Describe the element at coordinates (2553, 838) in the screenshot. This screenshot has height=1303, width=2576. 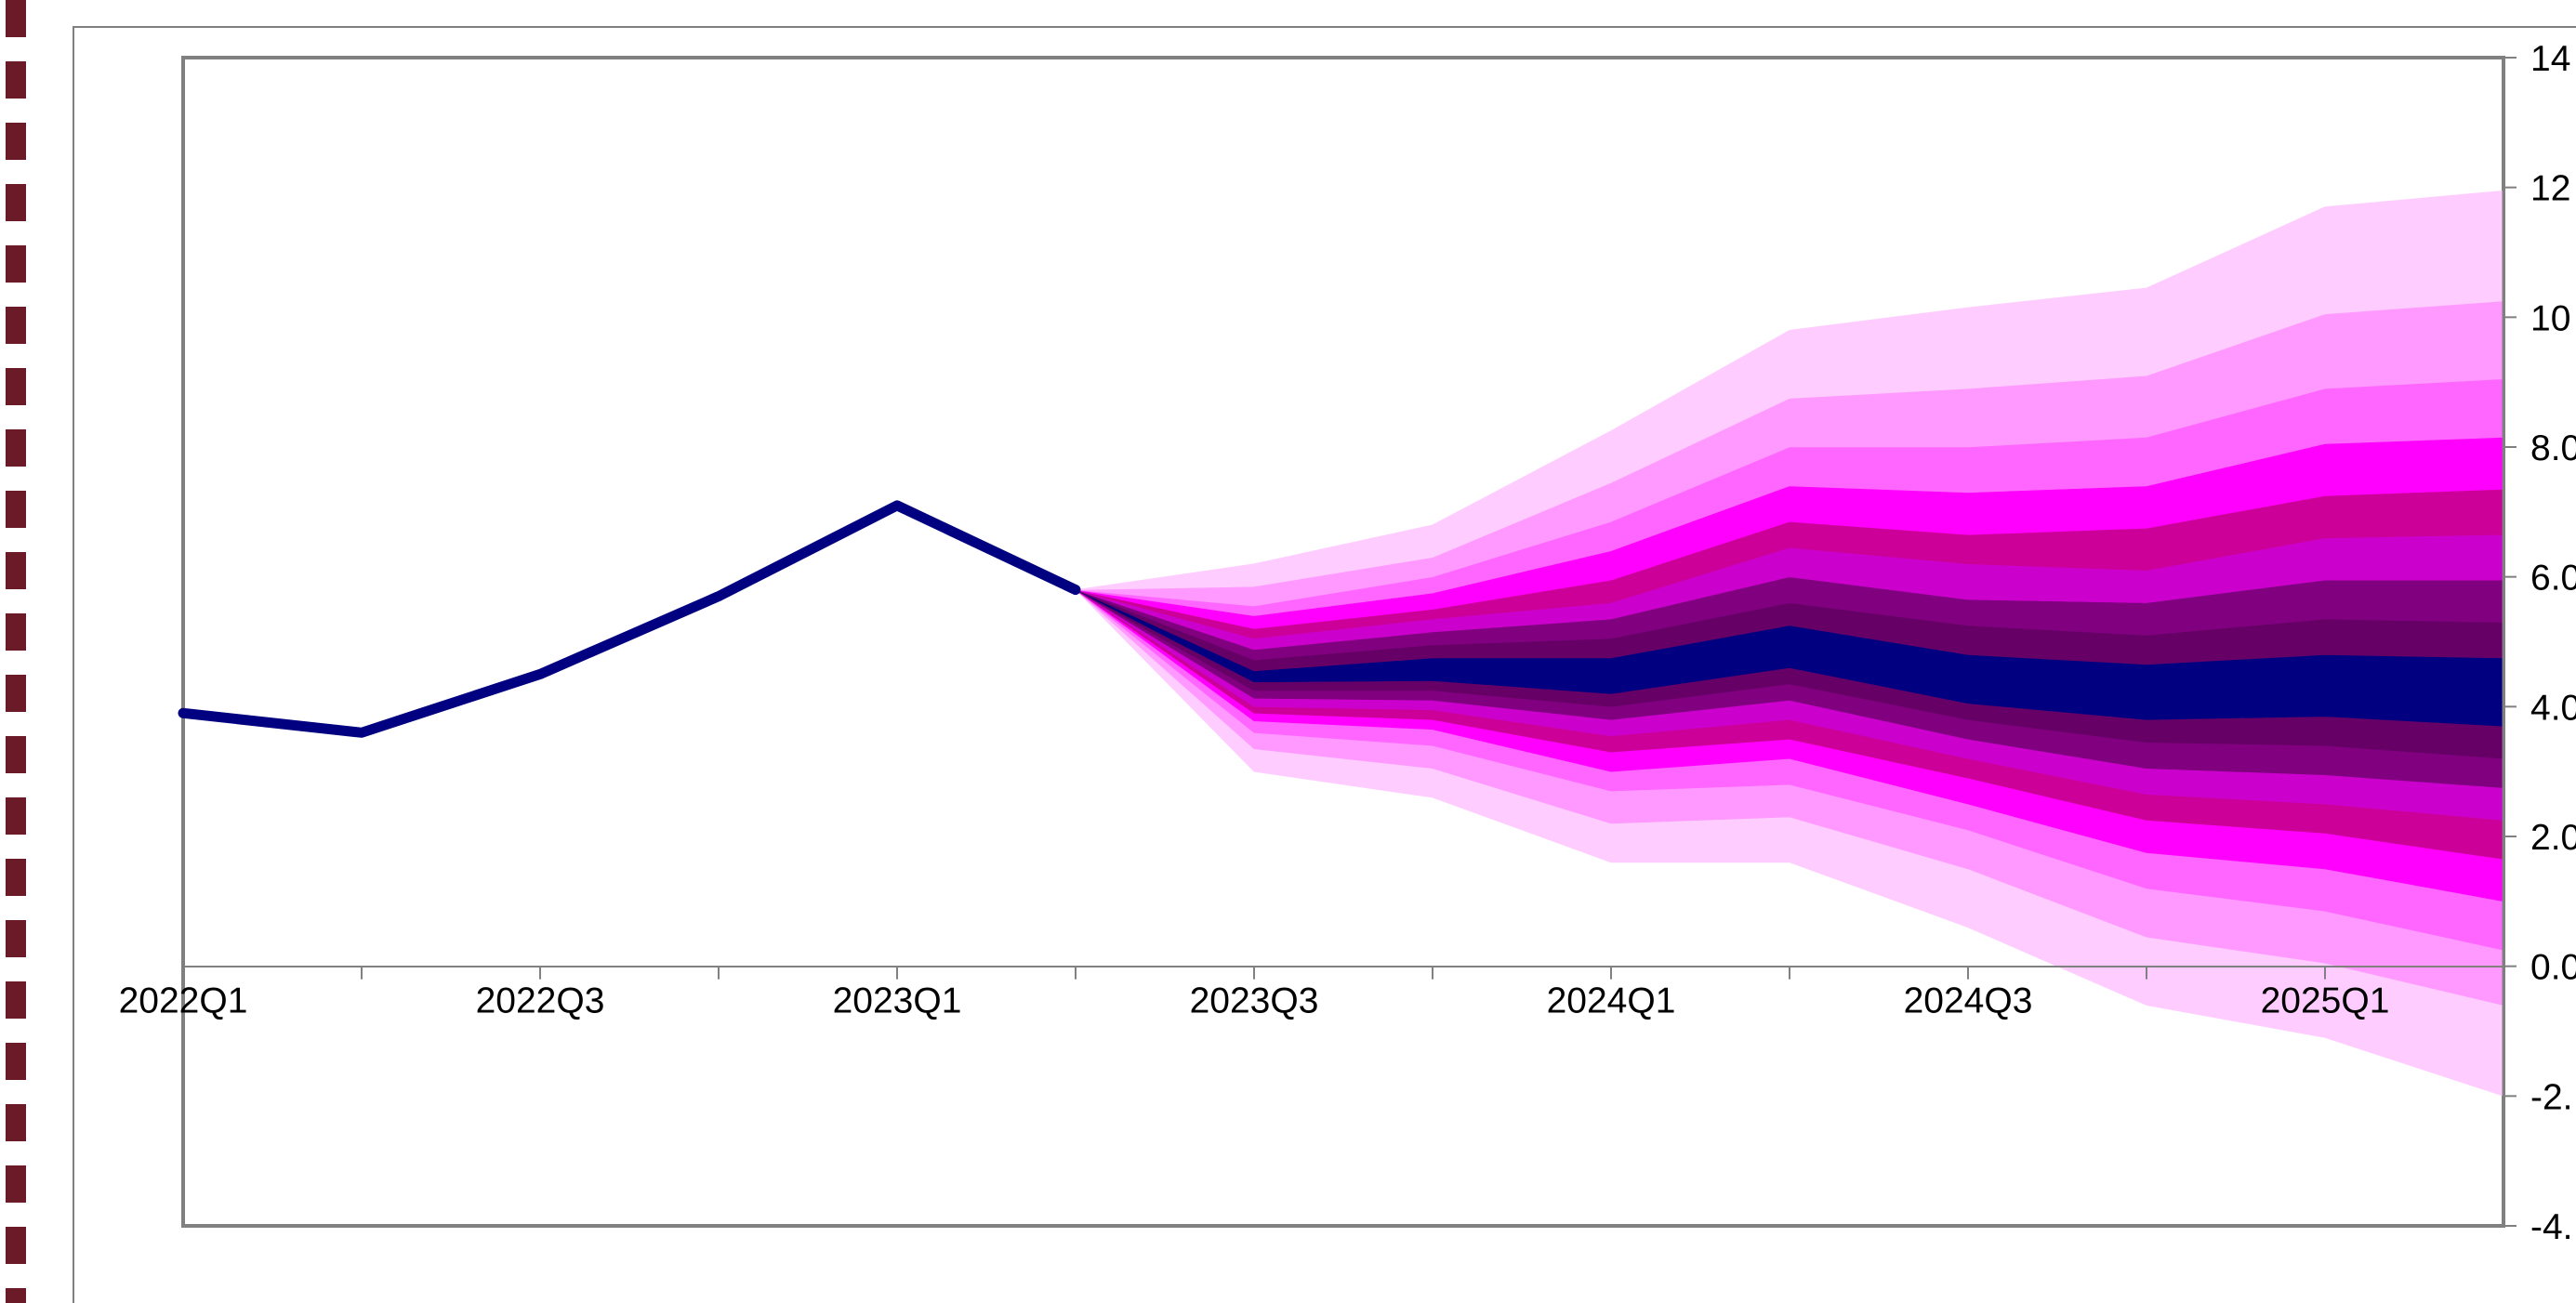
I see `y-tick-label: 2.0` at that location.